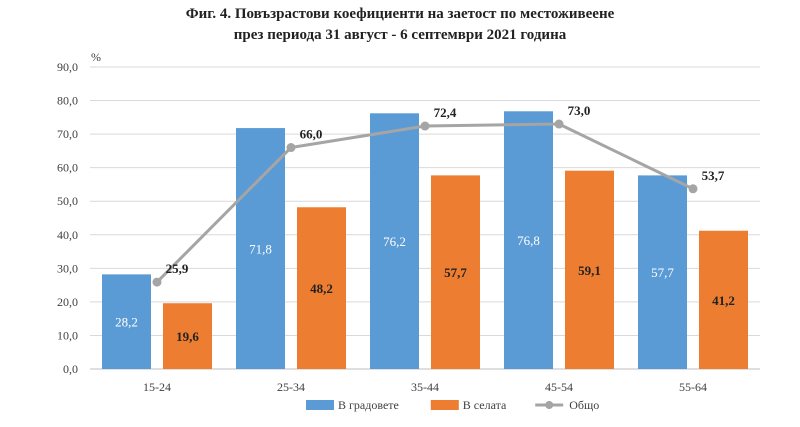  I want to click on x-tick-label: 35-44, so click(425, 387).